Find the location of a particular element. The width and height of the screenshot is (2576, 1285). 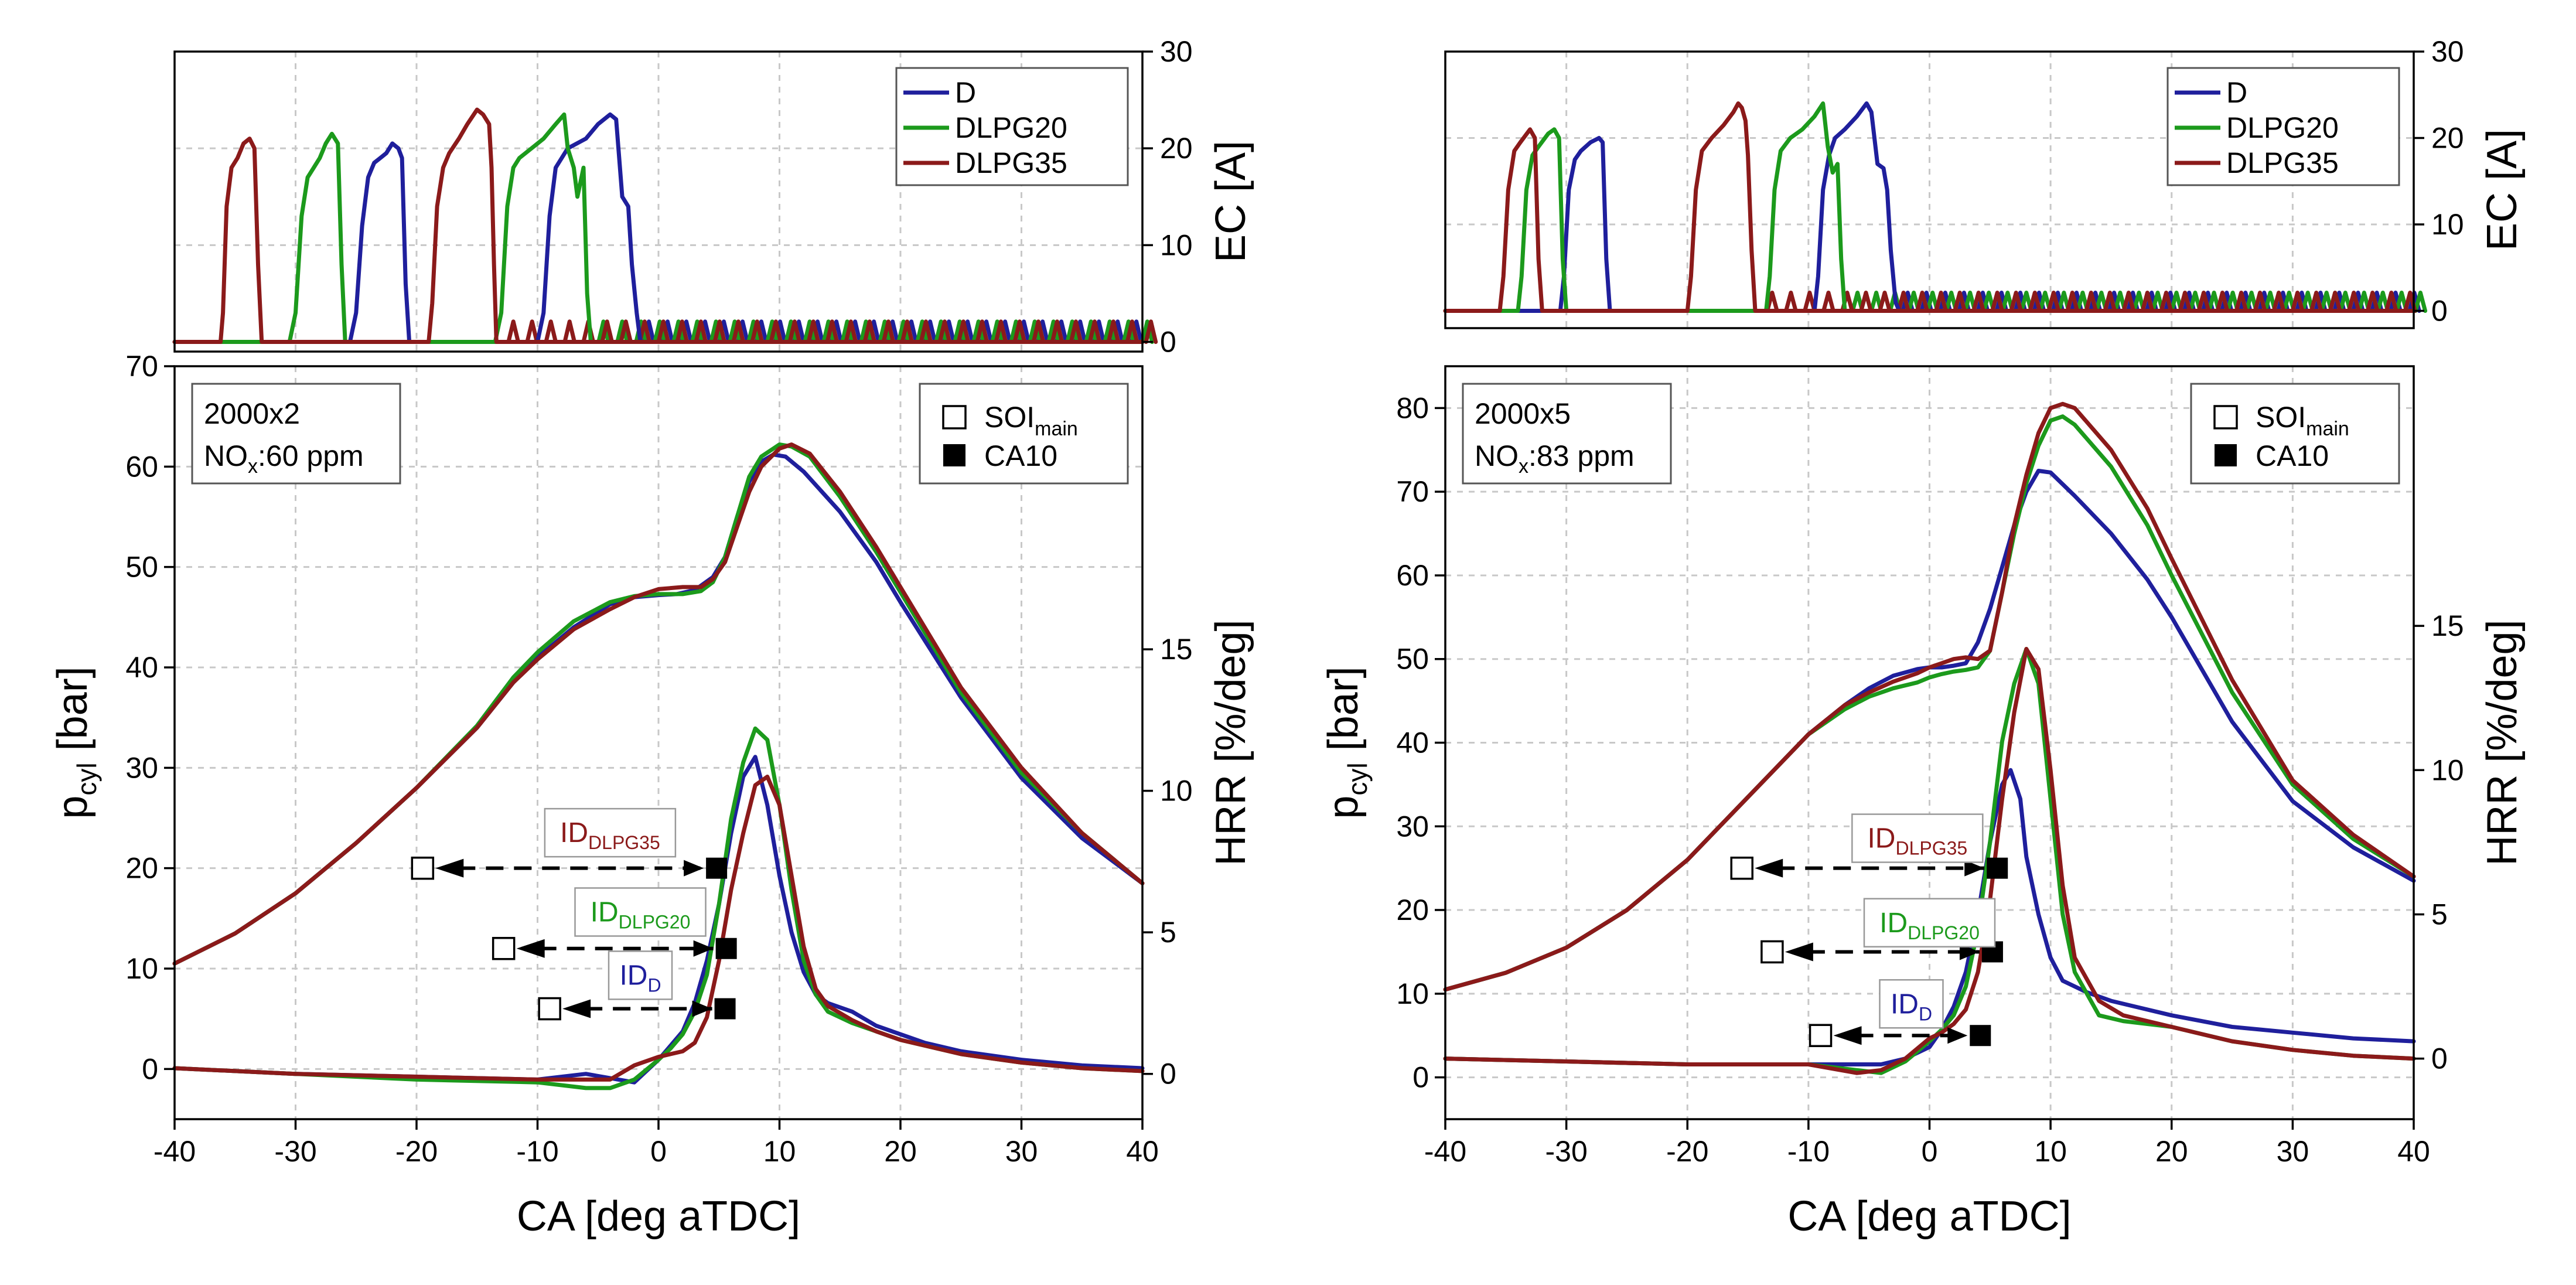

y-right-tick-label: 5 is located at coordinates (2440, 914).